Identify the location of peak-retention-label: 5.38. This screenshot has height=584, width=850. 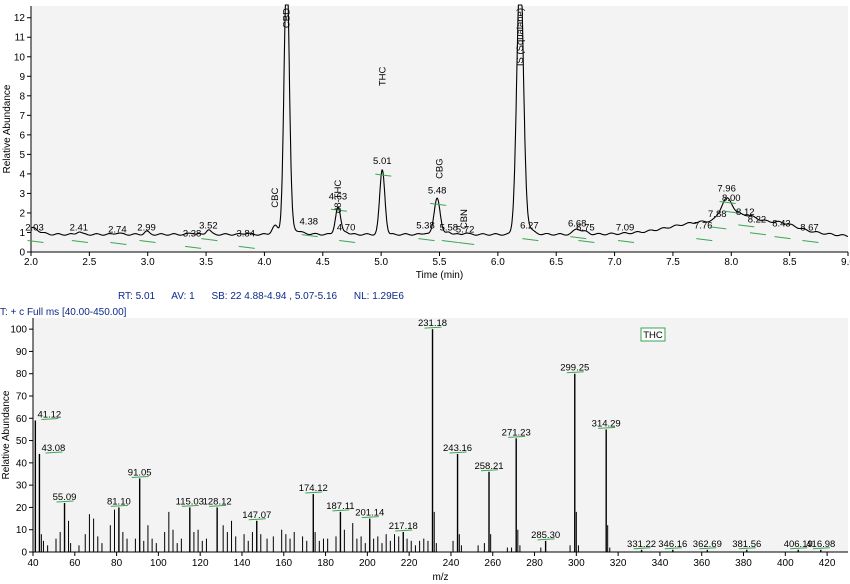
(425, 226).